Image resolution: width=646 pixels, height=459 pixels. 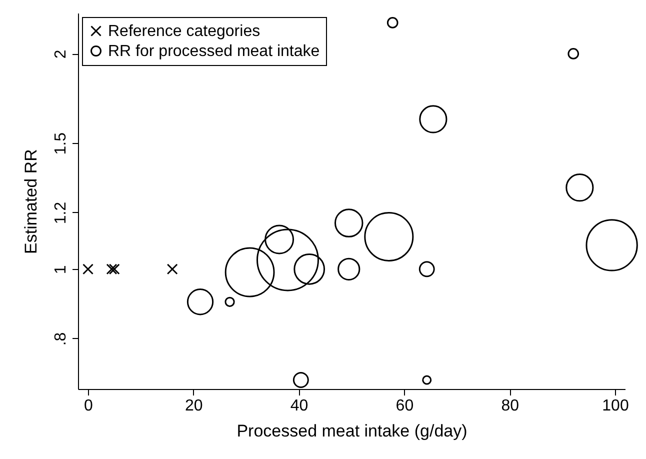 What do you see at coordinates (61, 269) in the screenshot?
I see `y-tick-label: 1` at bounding box center [61, 269].